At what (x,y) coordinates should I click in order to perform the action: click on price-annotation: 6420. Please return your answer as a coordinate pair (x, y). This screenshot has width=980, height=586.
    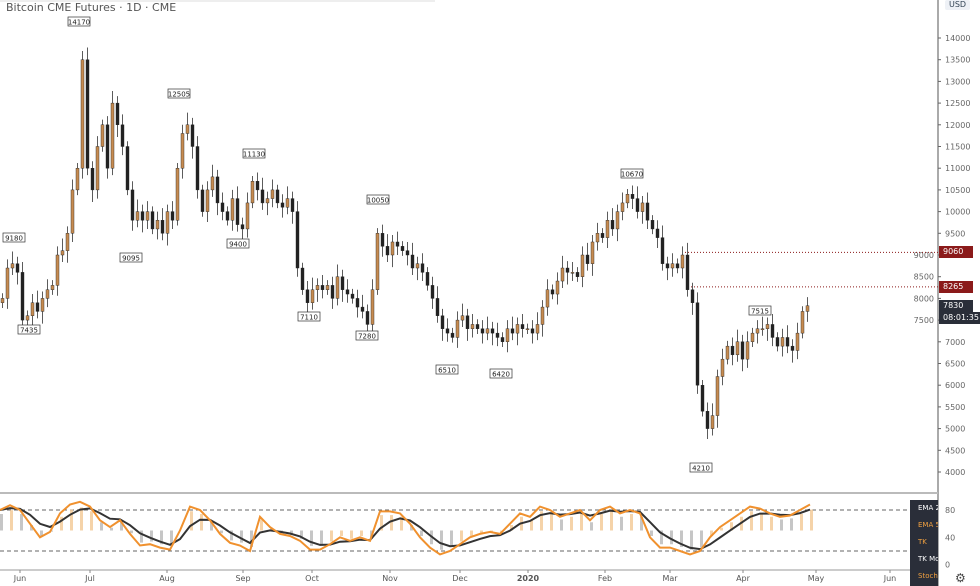
    Looking at the image, I should click on (501, 373).